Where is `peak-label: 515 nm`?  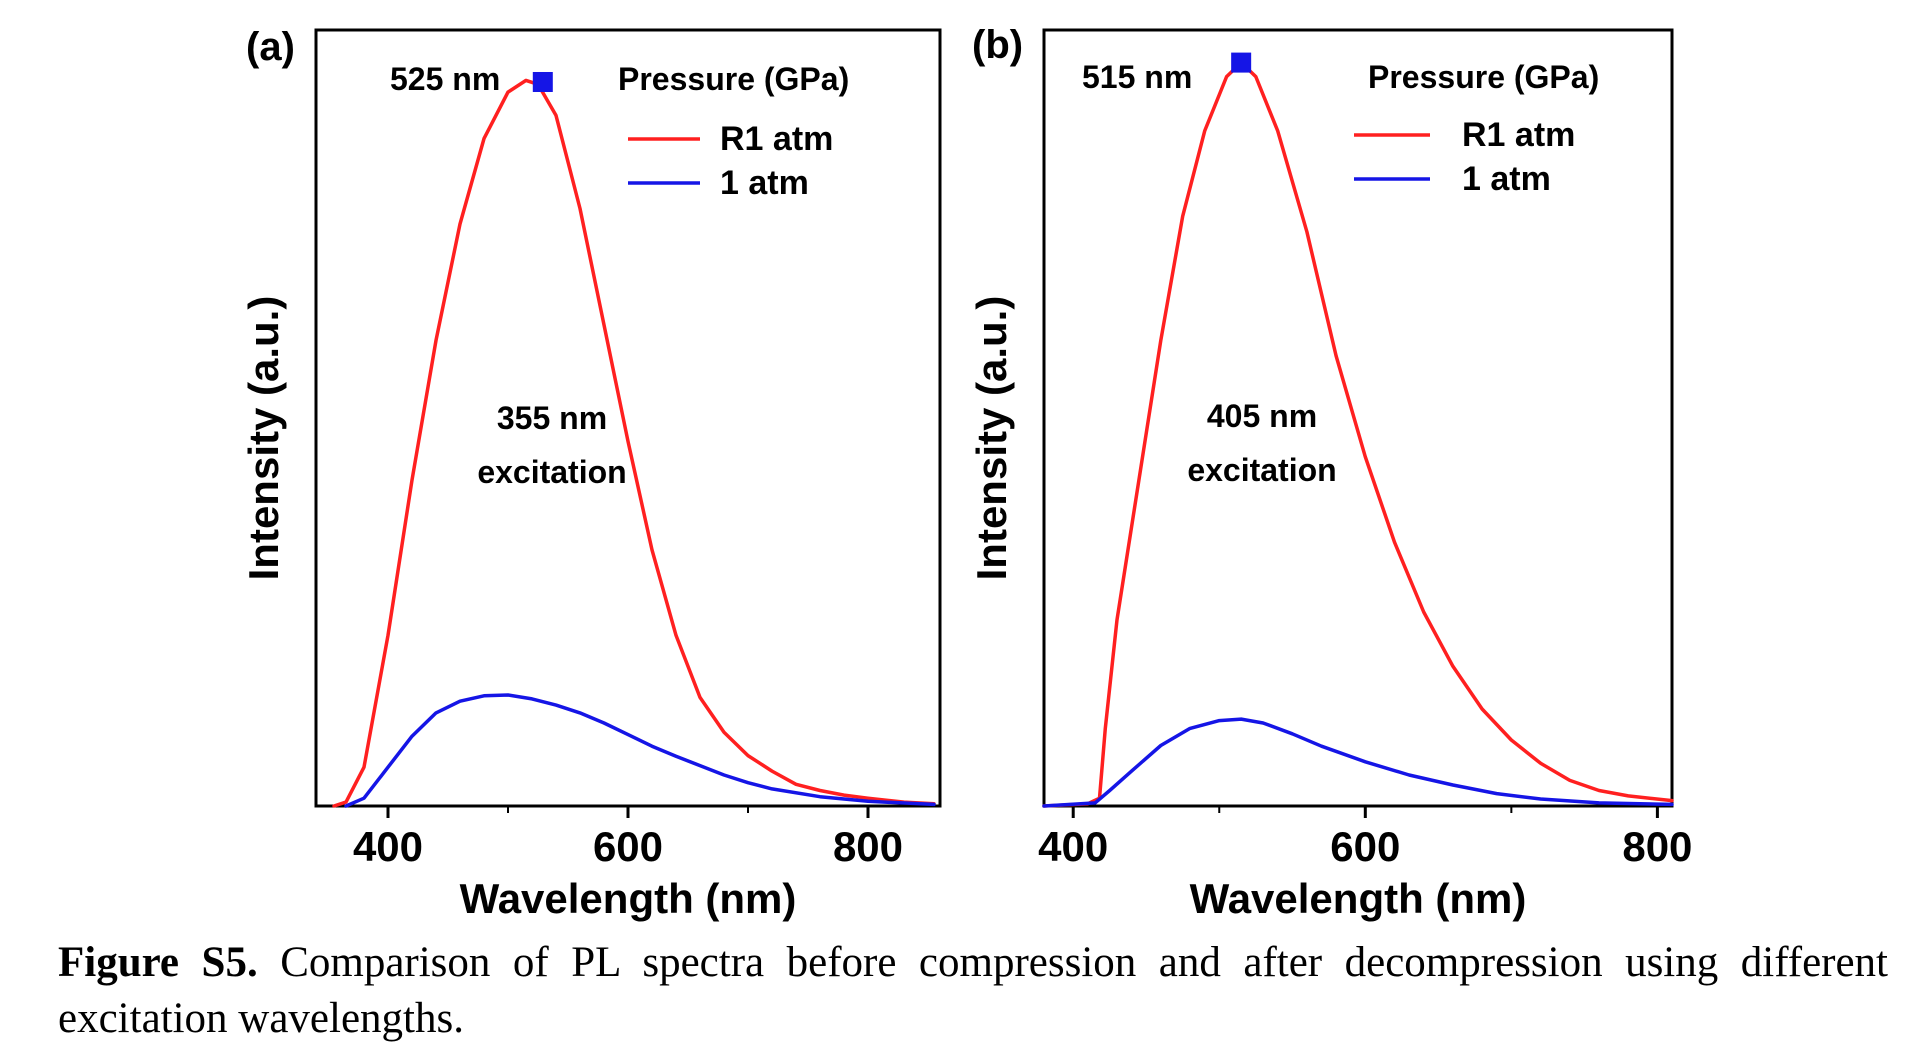
peak-label: 515 nm is located at coordinates (1137, 77).